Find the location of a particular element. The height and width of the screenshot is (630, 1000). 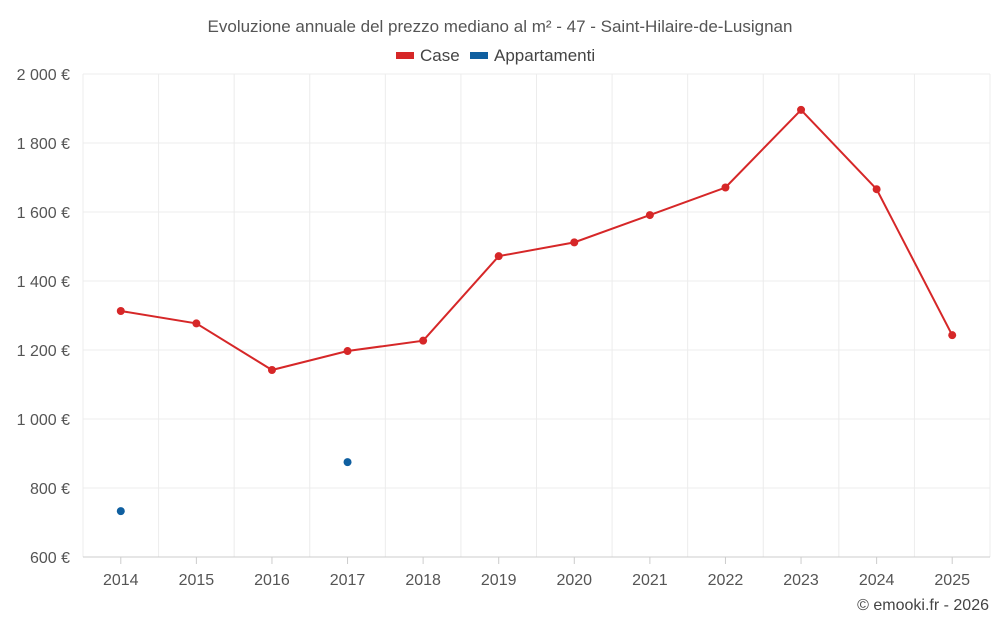

copyright-footer: © emooki.fr - 2026 is located at coordinates (923, 605).